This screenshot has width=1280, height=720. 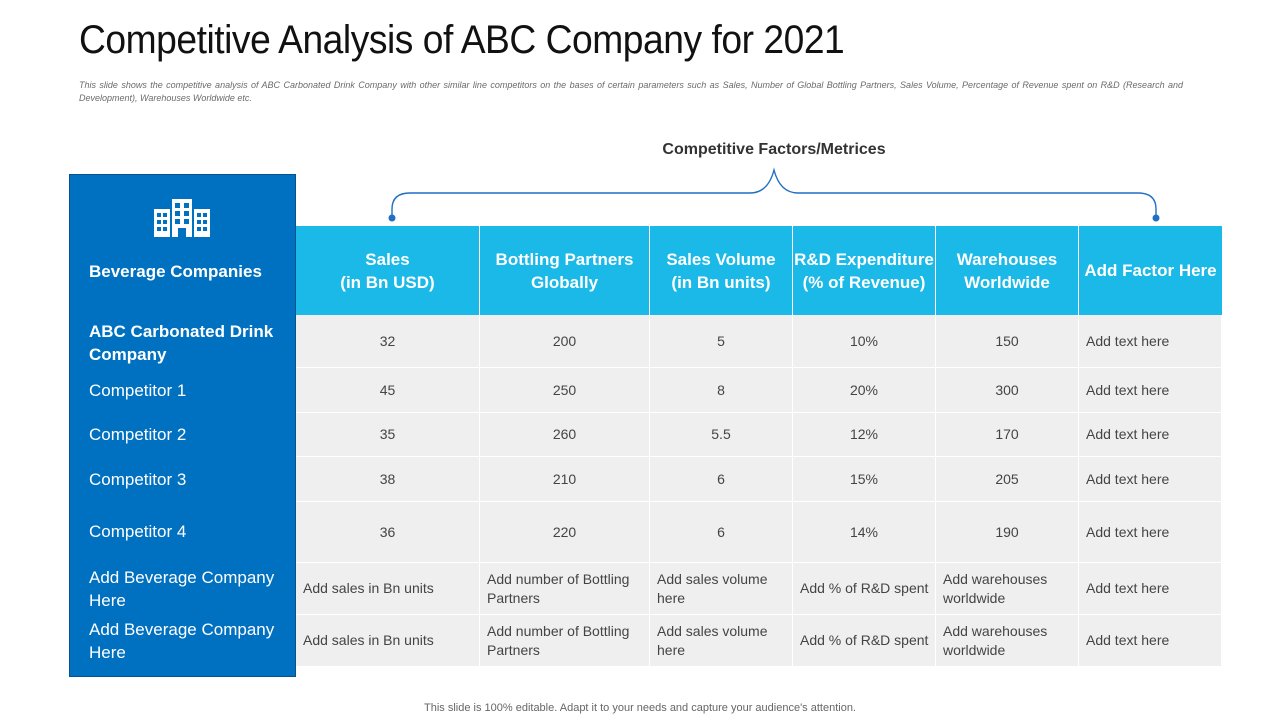 What do you see at coordinates (565, 435) in the screenshot?
I see `table-cell: 260` at bounding box center [565, 435].